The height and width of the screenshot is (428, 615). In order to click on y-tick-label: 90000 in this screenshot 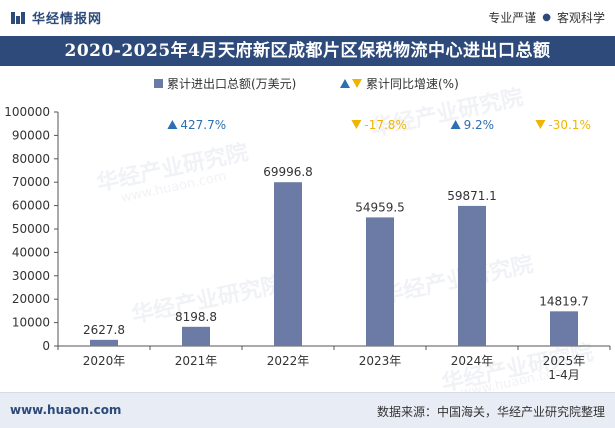, I will do `click(31, 135)`.